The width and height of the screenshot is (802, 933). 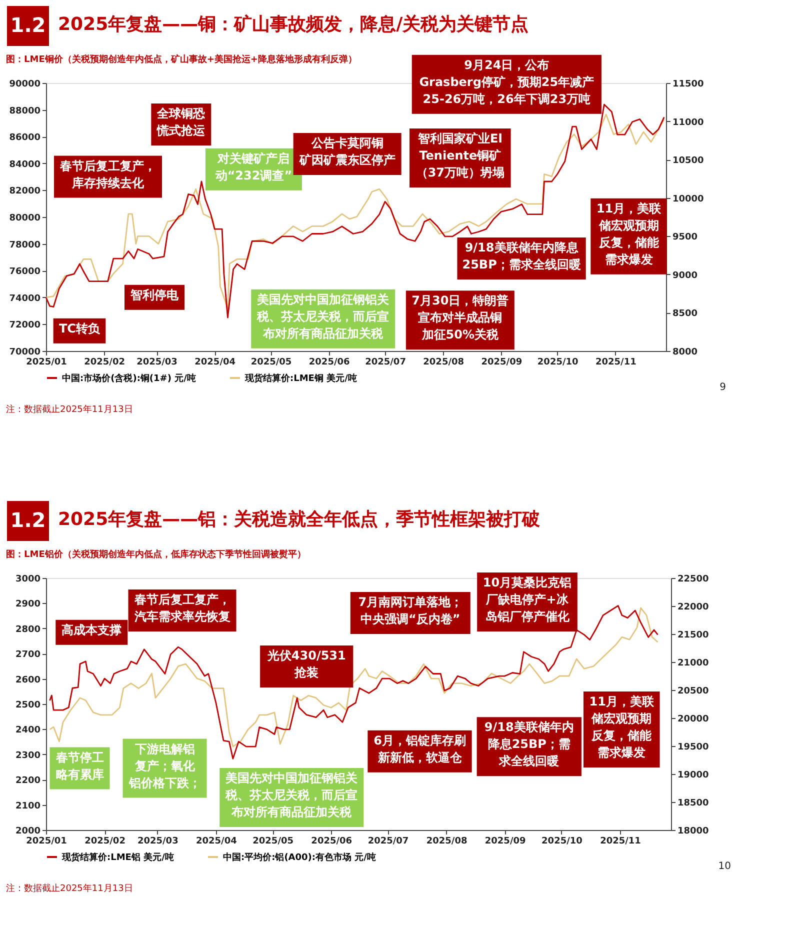 I want to click on y2-tick-label: 22000, so click(x=693, y=607).